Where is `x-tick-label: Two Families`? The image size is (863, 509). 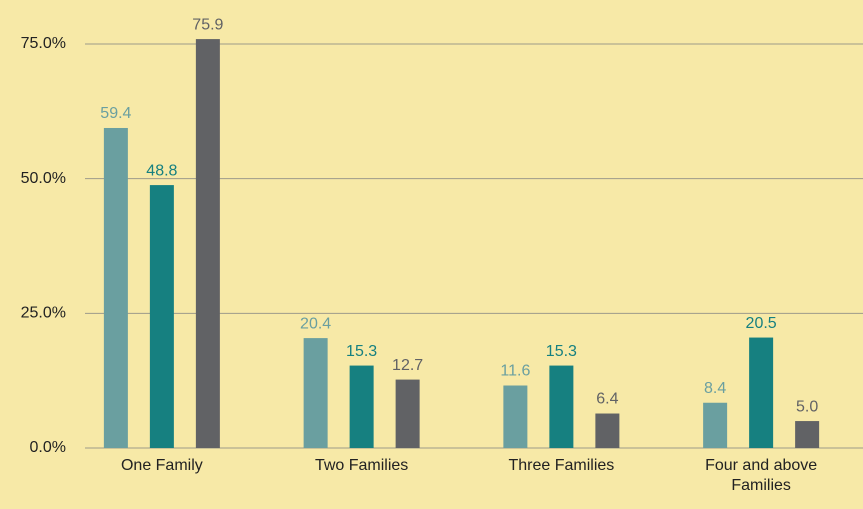
x-tick-label: Two Families is located at coordinates (361, 465).